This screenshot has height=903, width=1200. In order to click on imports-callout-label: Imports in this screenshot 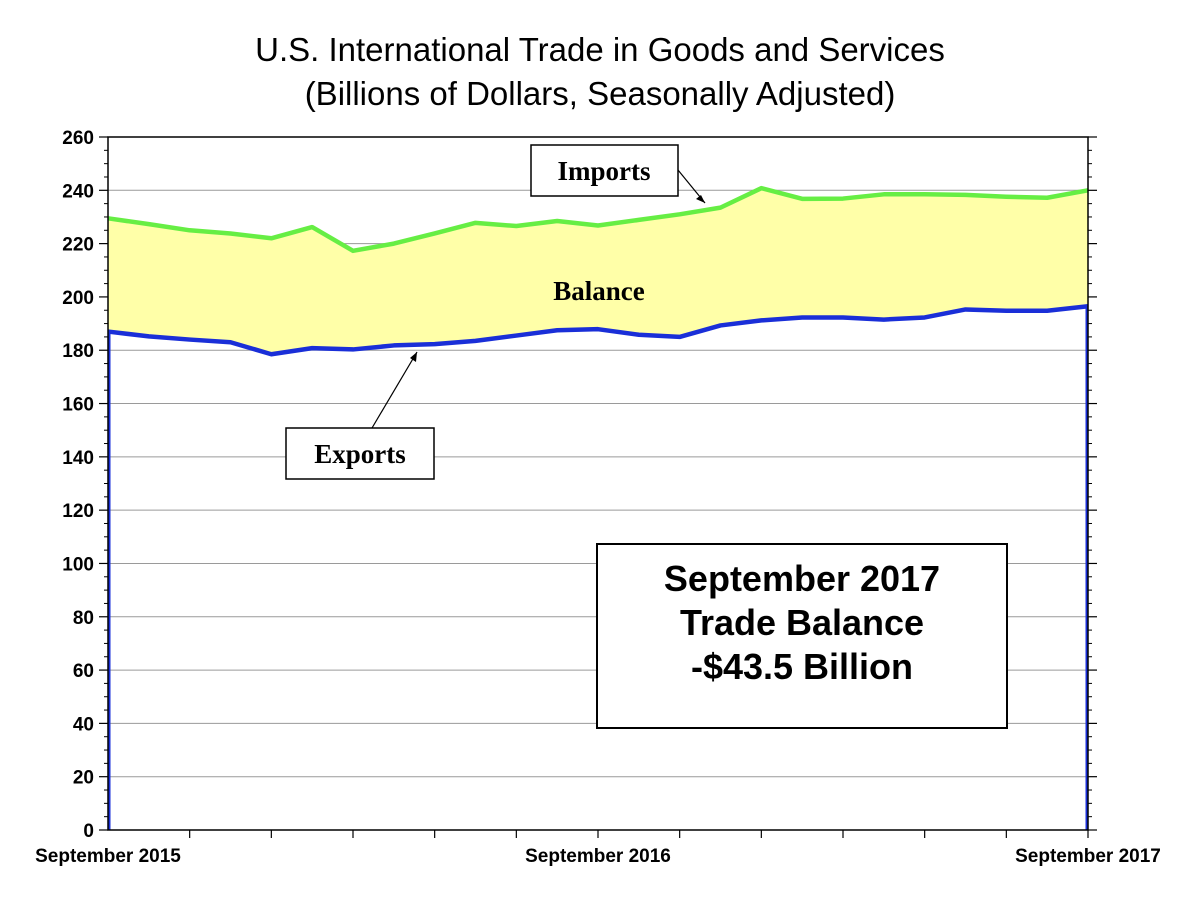, I will do `click(604, 171)`.